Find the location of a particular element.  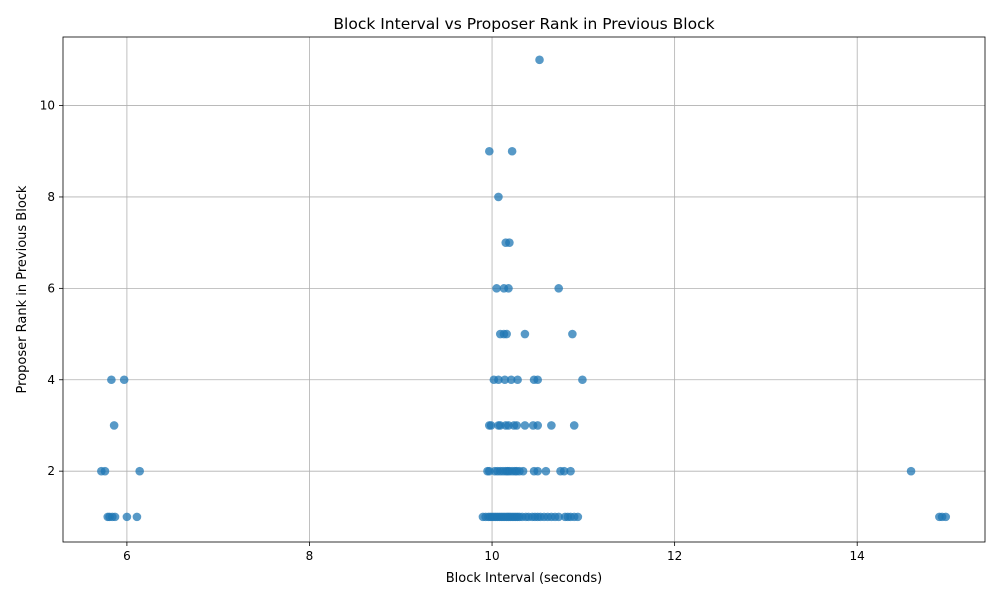

y-tick-label: 4 is located at coordinates (51, 380).